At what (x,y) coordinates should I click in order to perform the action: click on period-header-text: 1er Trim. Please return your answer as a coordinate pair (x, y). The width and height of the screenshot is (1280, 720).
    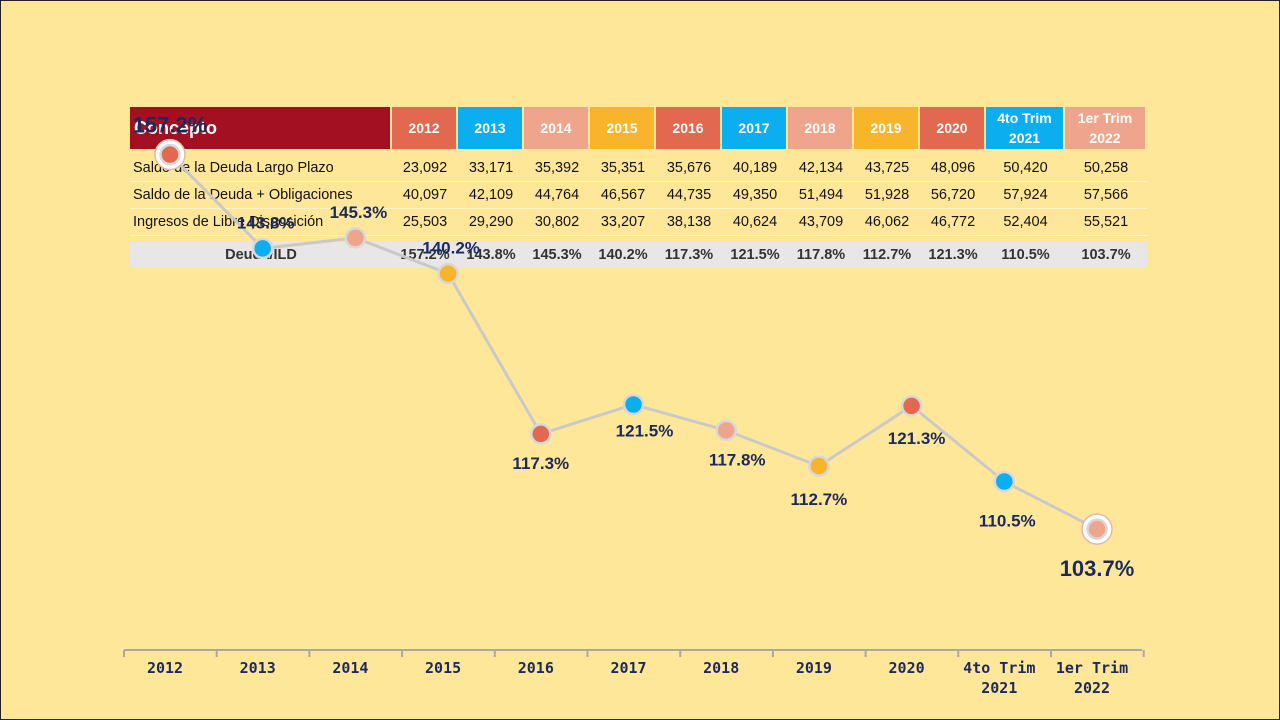
    Looking at the image, I should click on (1105, 118).